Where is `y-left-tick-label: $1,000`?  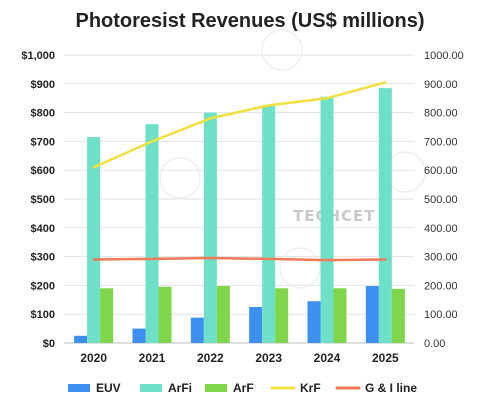
y-left-tick-label: $1,000 is located at coordinates (38, 56).